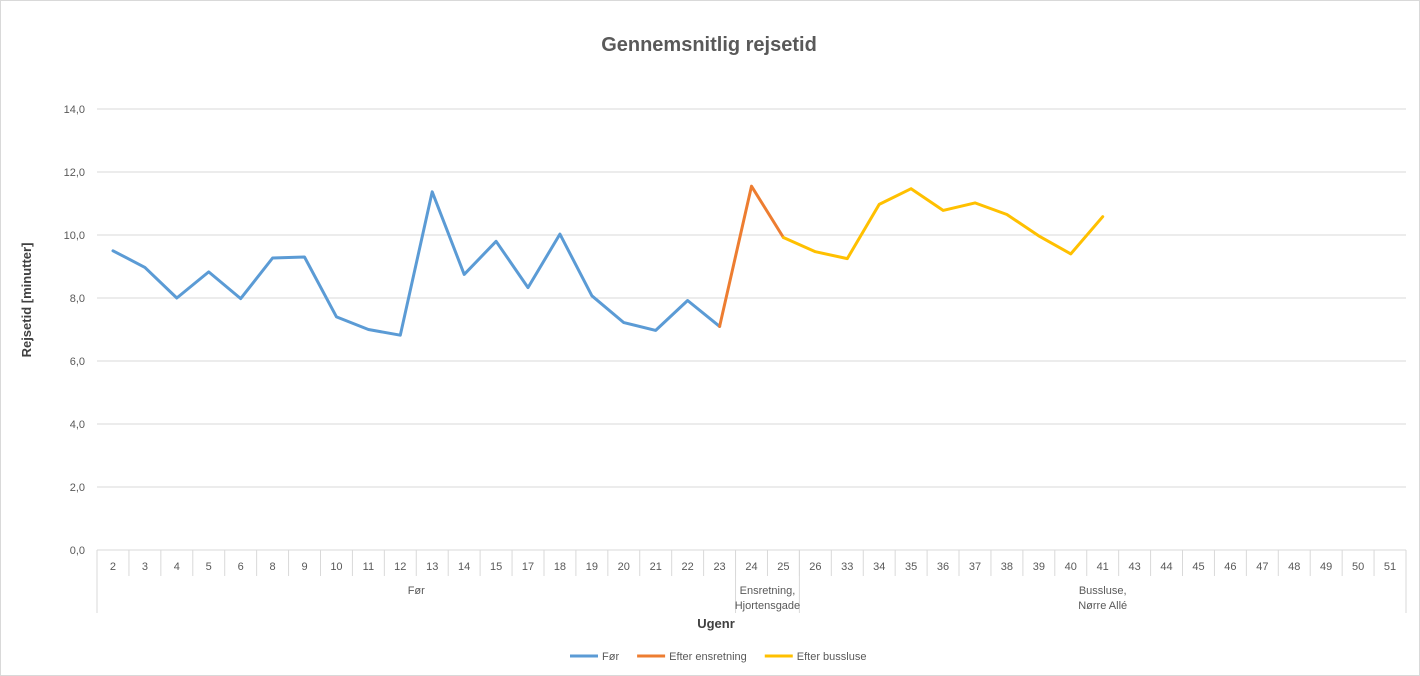  I want to click on x-tick-label: 14, so click(464, 567).